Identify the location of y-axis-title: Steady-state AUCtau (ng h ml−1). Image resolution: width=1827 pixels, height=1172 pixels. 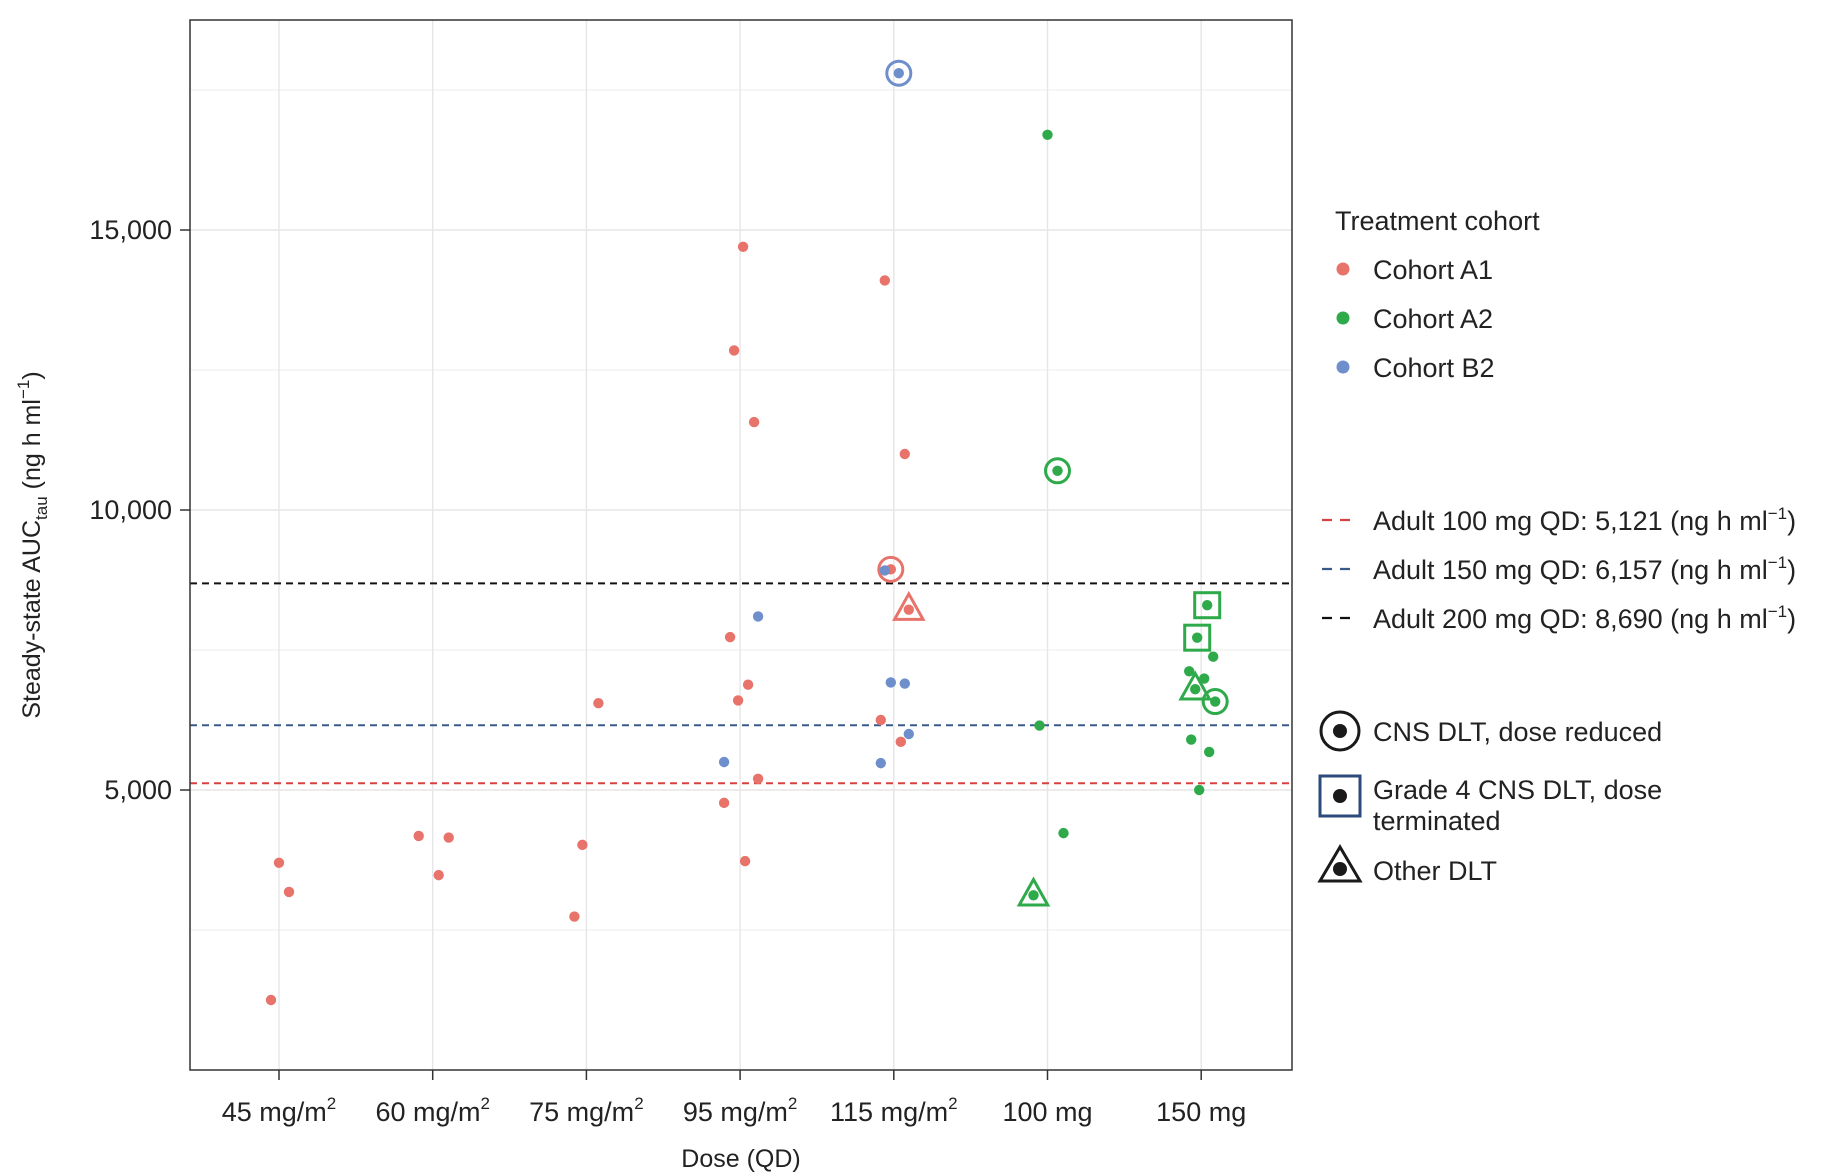
(32, 544).